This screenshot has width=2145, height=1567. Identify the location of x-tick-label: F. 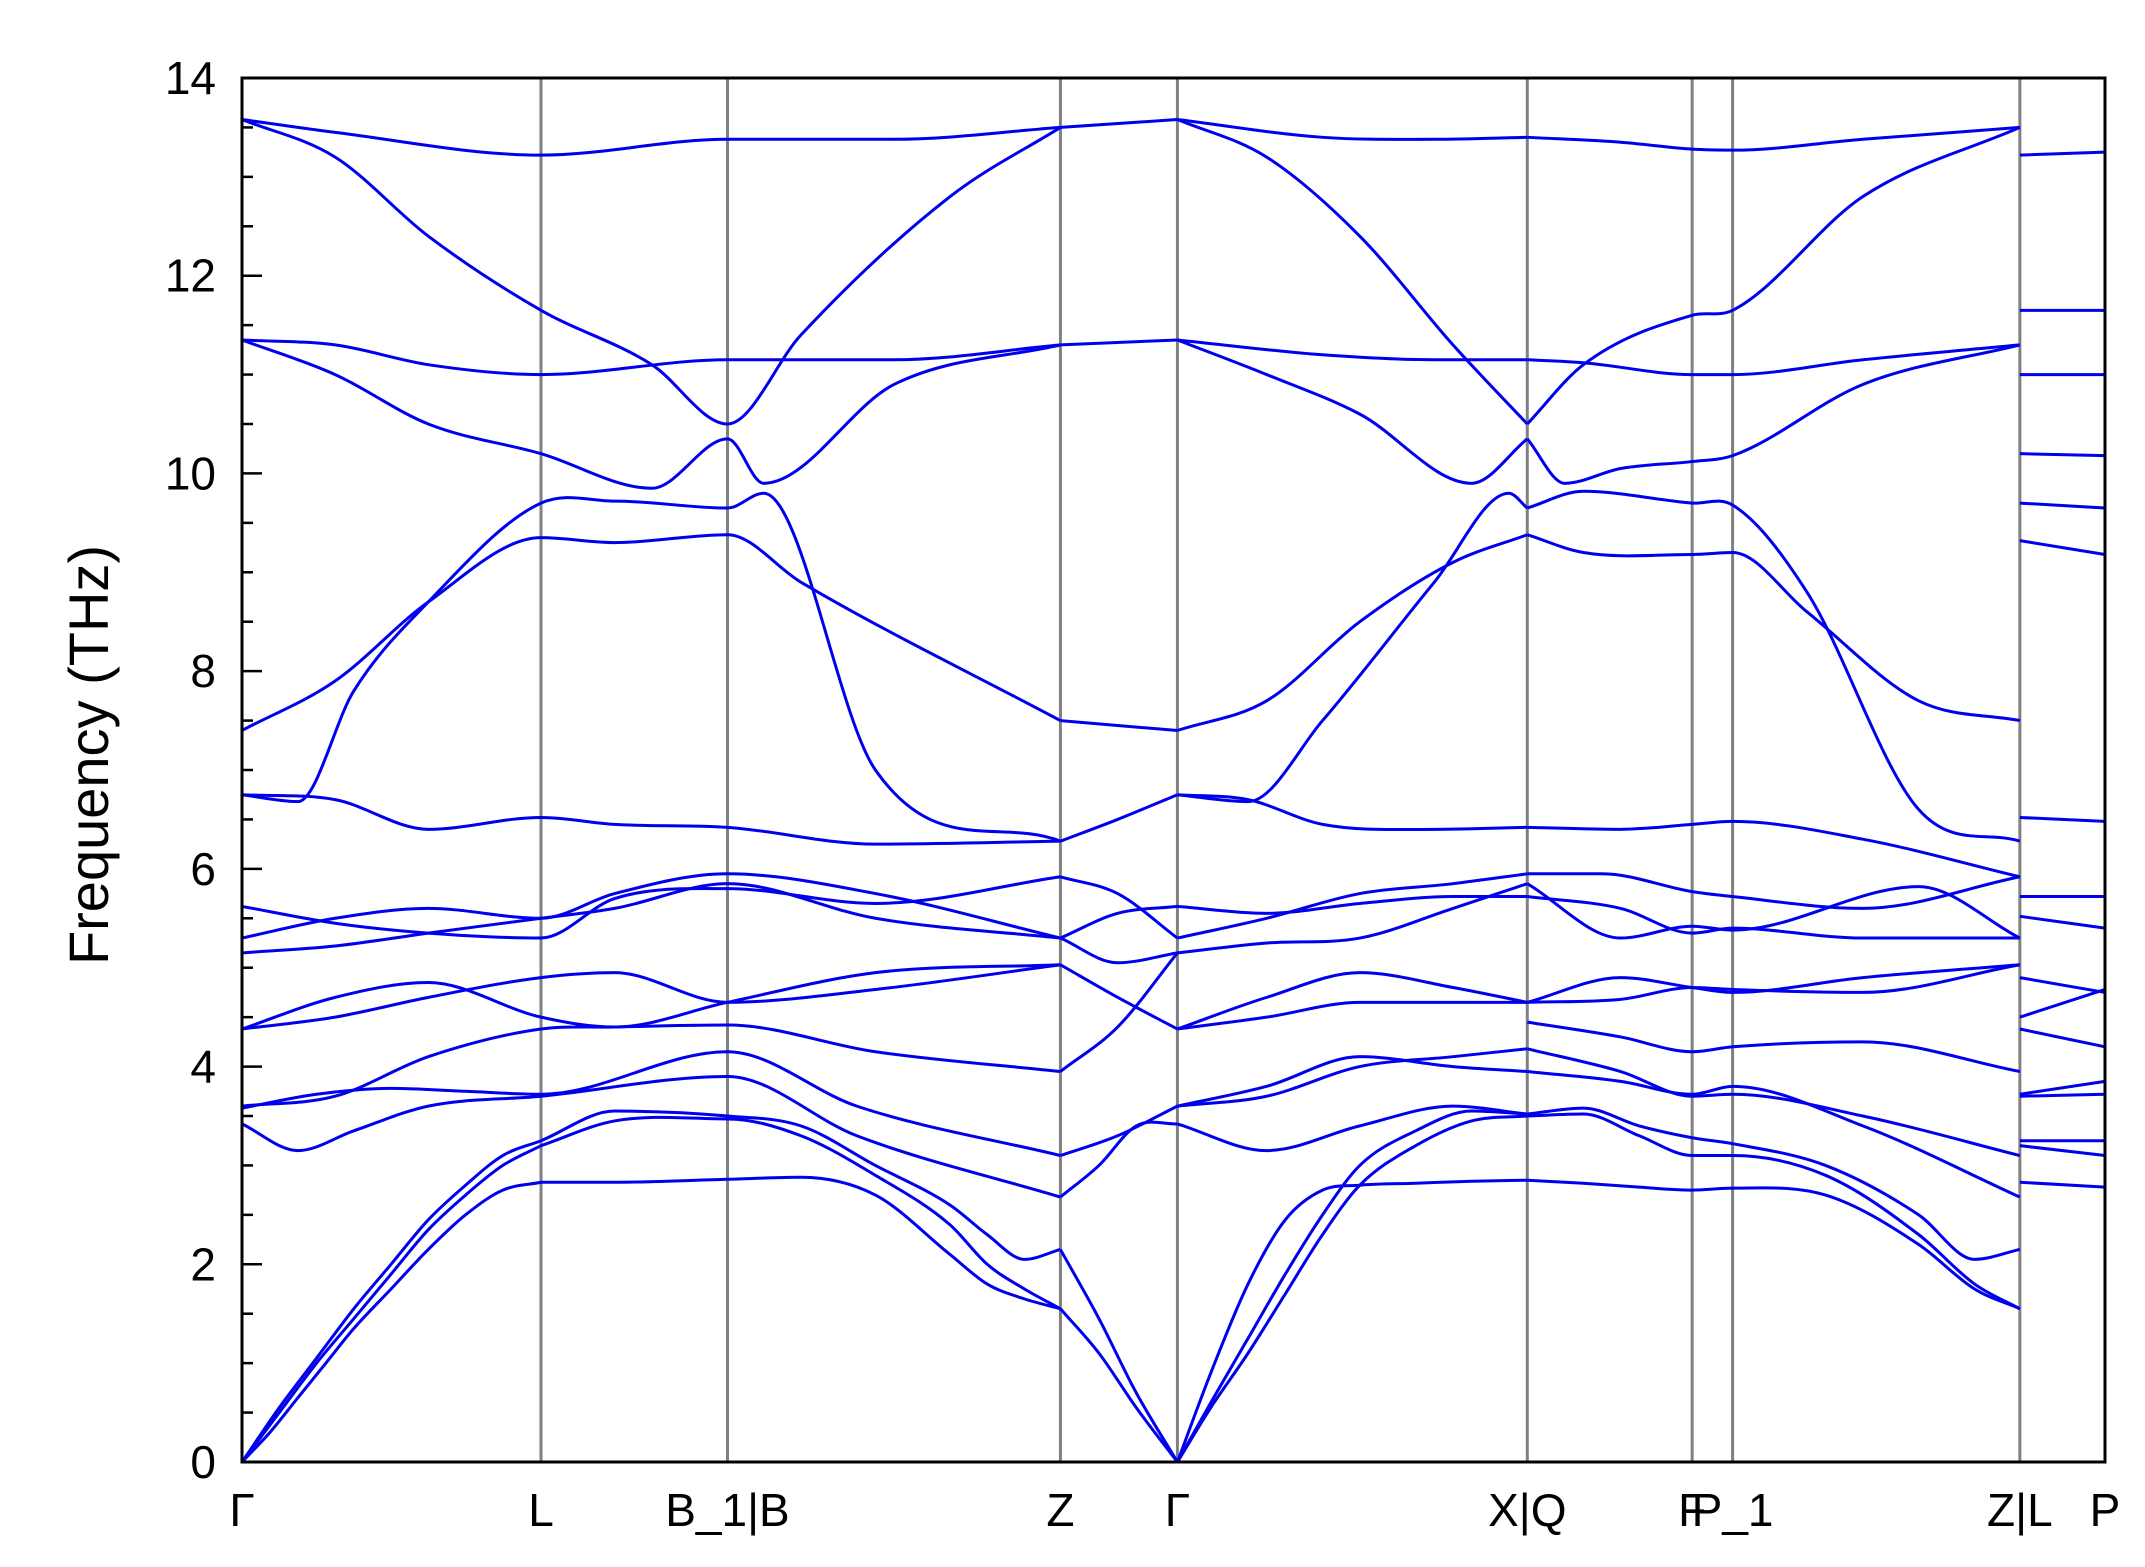
(1692, 1510).